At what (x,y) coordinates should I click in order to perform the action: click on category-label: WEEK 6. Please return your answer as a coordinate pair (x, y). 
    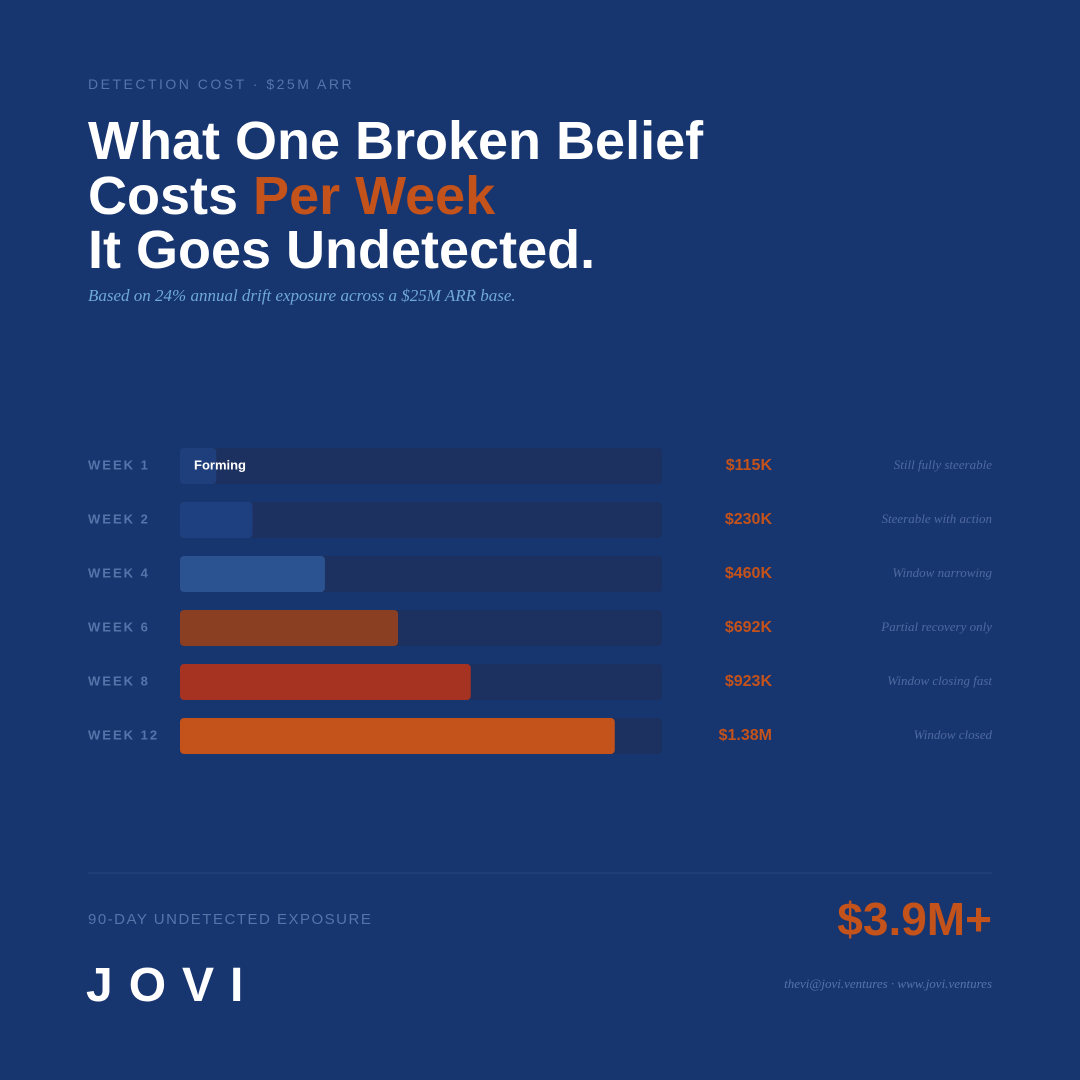
    Looking at the image, I should click on (119, 626).